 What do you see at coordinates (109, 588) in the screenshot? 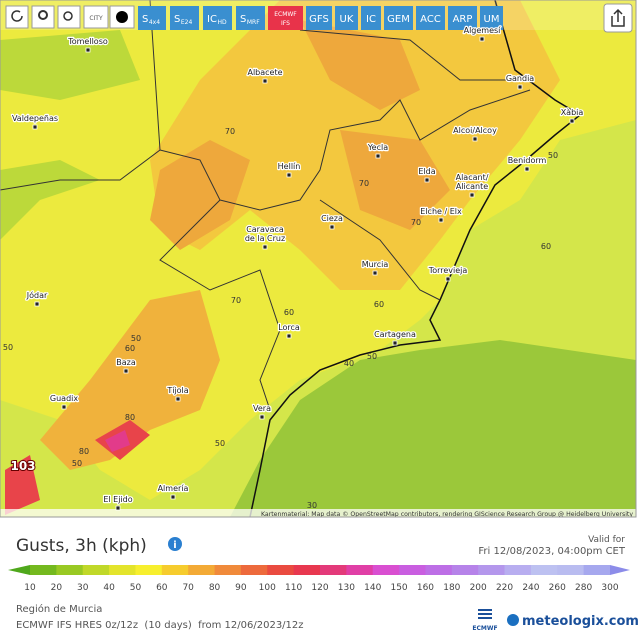
I see `legend-tick-label: 40` at bounding box center [109, 588].